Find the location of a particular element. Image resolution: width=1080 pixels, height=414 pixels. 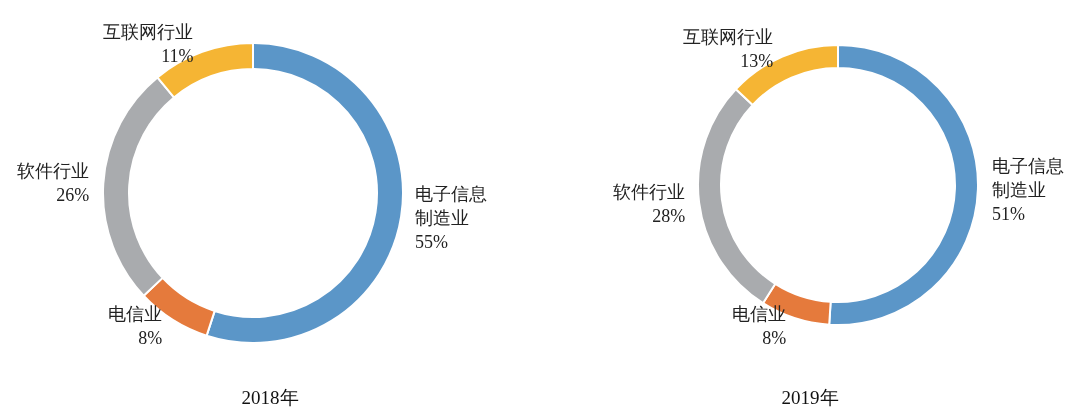

text: 2018年 is located at coordinates (270, 397).